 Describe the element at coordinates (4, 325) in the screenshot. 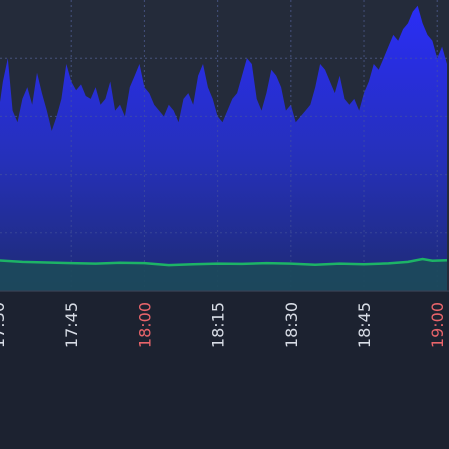

I see `x-tick-label: 17:30` at that location.